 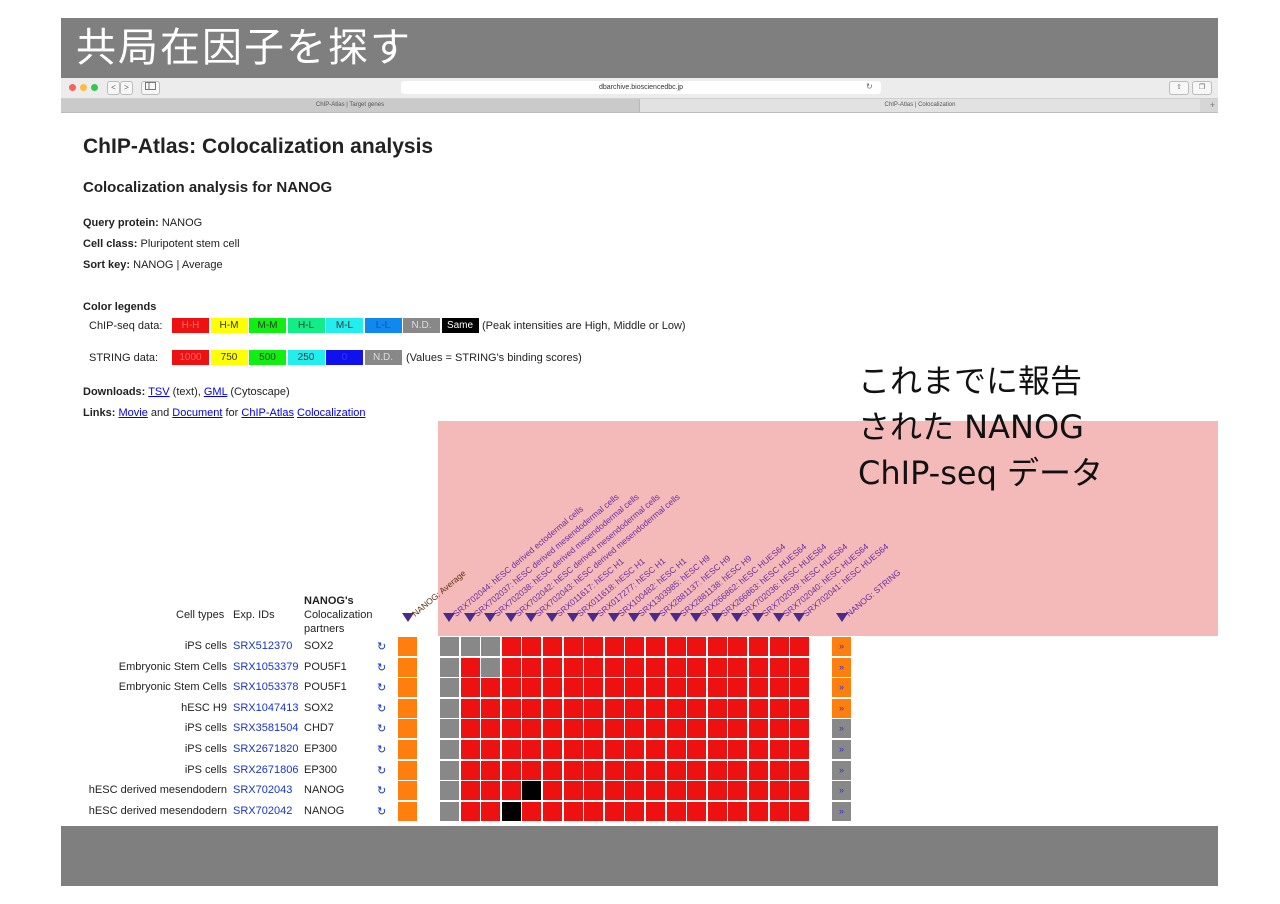 What do you see at coordinates (113, 88) in the screenshot?
I see `back-button: <` at bounding box center [113, 88].